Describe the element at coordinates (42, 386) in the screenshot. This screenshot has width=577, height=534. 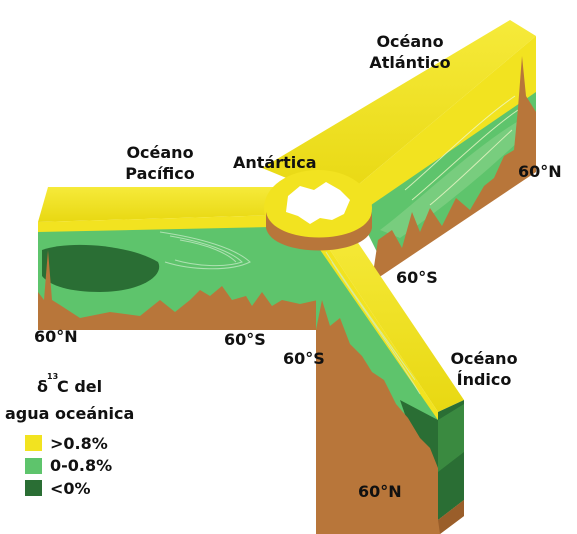
I see `legend-title-delta: δ` at that location.